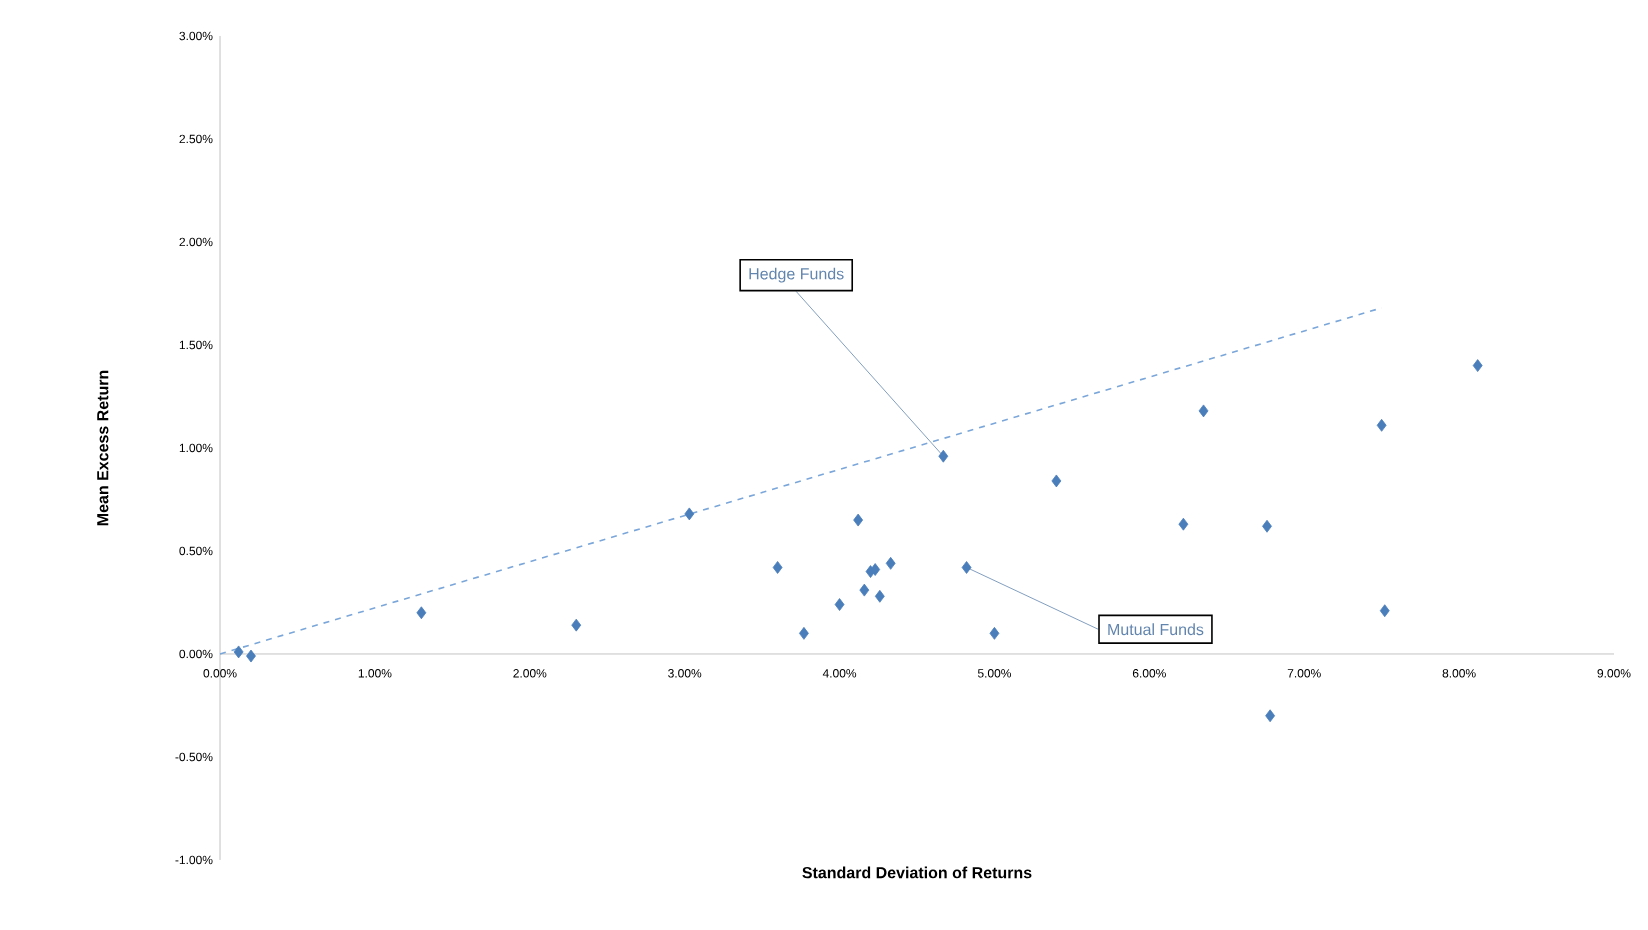 The height and width of the screenshot is (930, 1648). Describe the element at coordinates (796, 275) in the screenshot. I see `annotation: Hedge Funds` at that location.